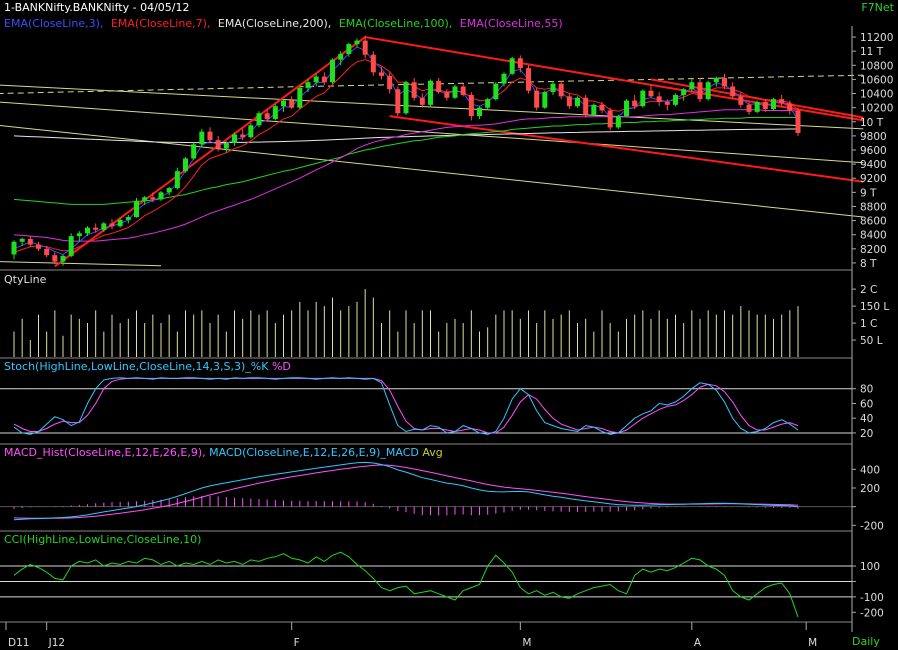  Describe the element at coordinates (873, 165) in the screenshot. I see `price-tick-label: 9400` at that location.